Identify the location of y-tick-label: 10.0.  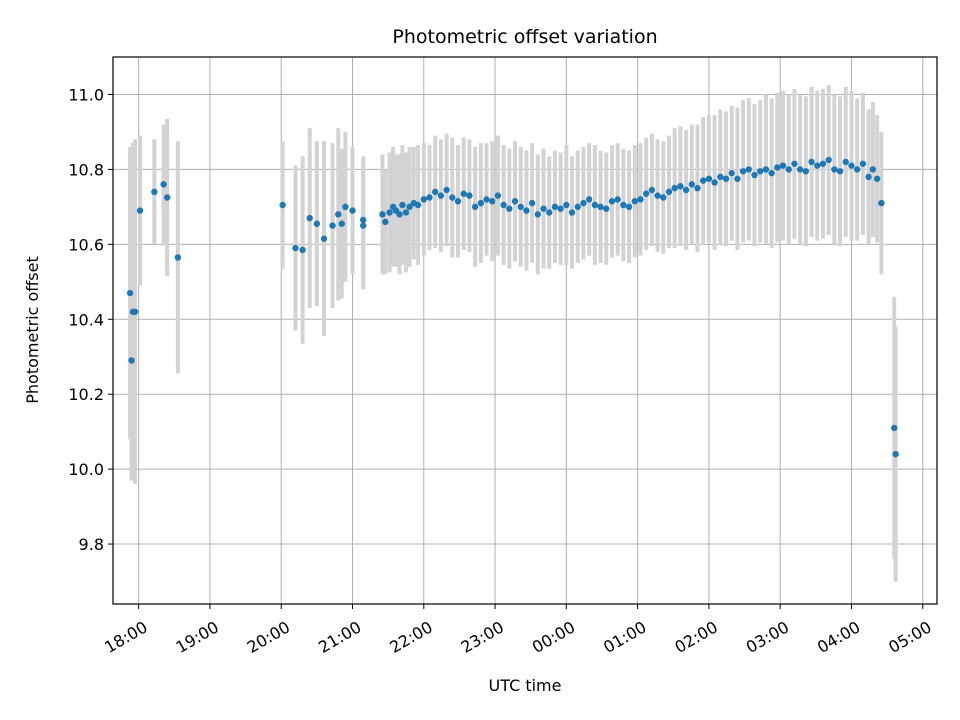
(86, 469).